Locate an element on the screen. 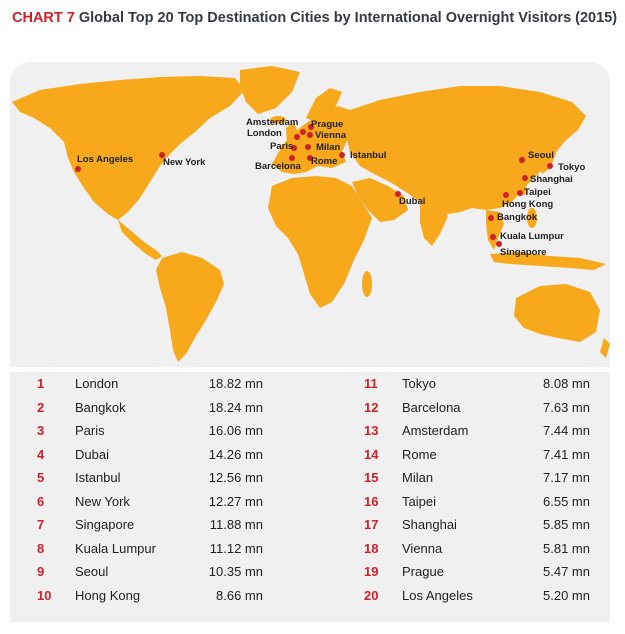  table-row: 11 Tokyo 8.08 mn is located at coordinates (484, 388).